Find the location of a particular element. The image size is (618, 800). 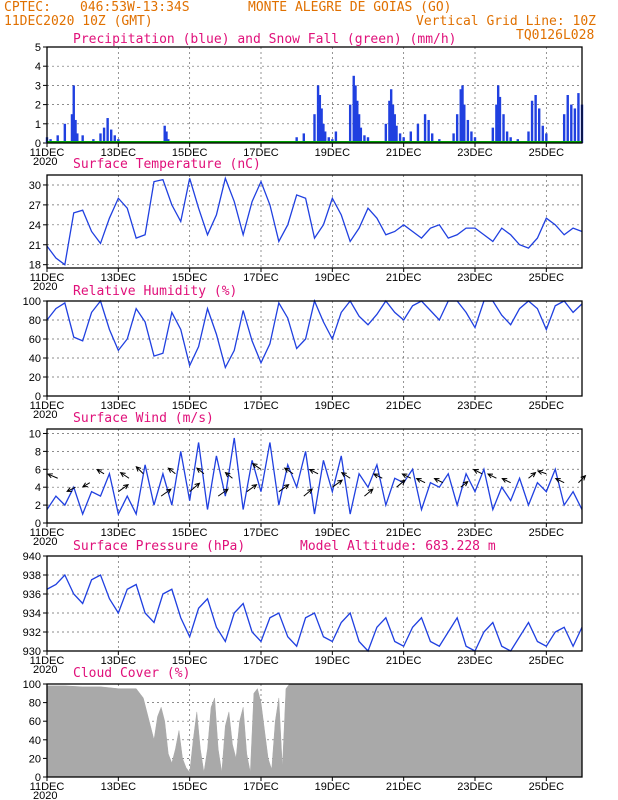

y-tick-label: 932 is located at coordinates (32, 633).